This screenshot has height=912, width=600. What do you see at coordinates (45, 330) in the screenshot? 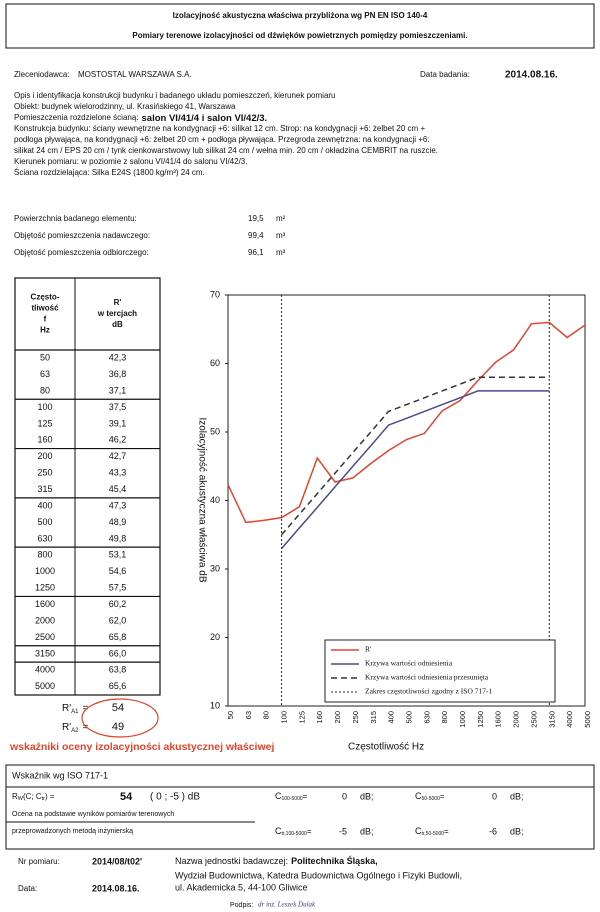
I see `table-header: Hz` at bounding box center [45, 330].